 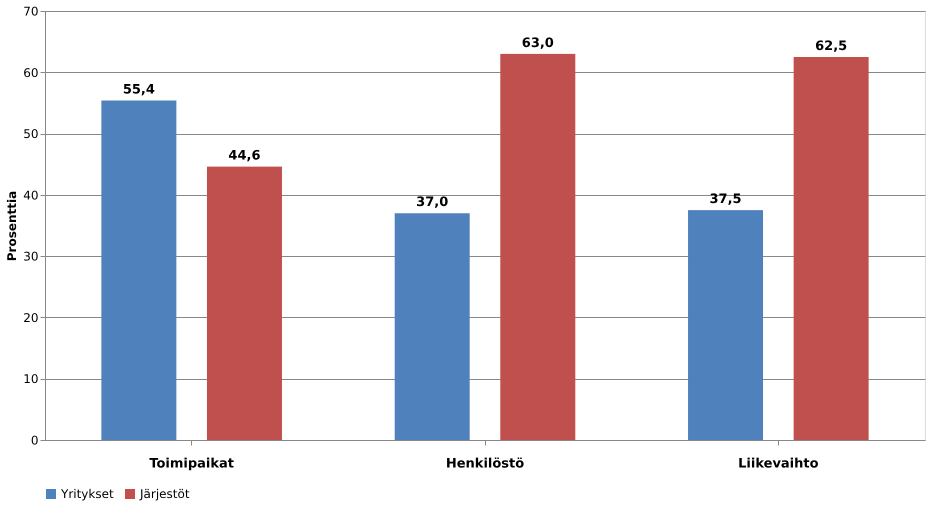 What do you see at coordinates (138, 90) in the screenshot?
I see `data-label: 55,4` at bounding box center [138, 90].